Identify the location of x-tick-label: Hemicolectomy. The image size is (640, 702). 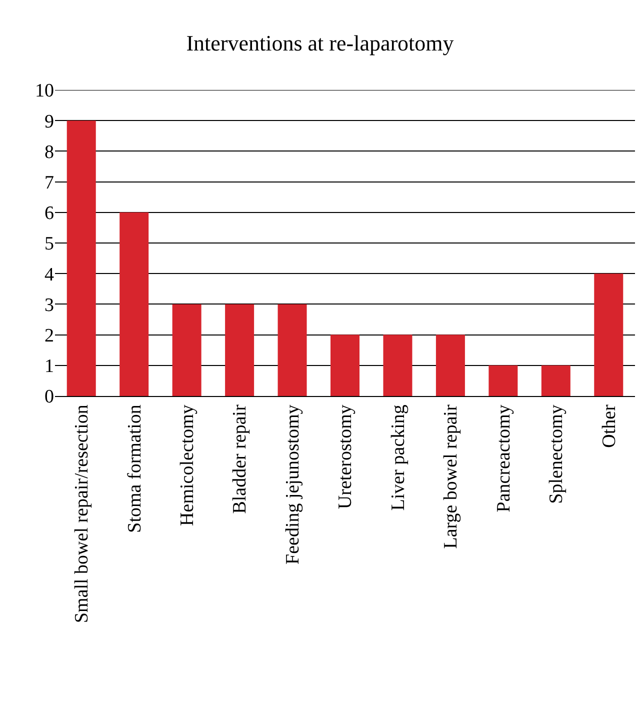
(187, 465).